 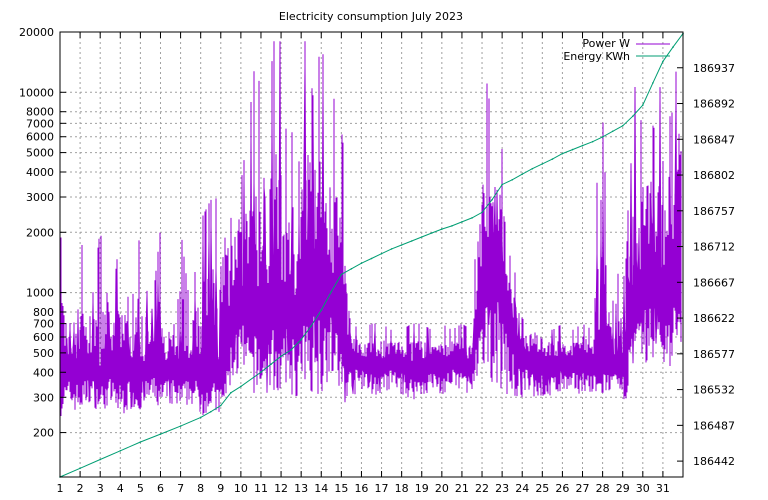 I want to click on x-tick-label: 5, so click(x=140, y=488).